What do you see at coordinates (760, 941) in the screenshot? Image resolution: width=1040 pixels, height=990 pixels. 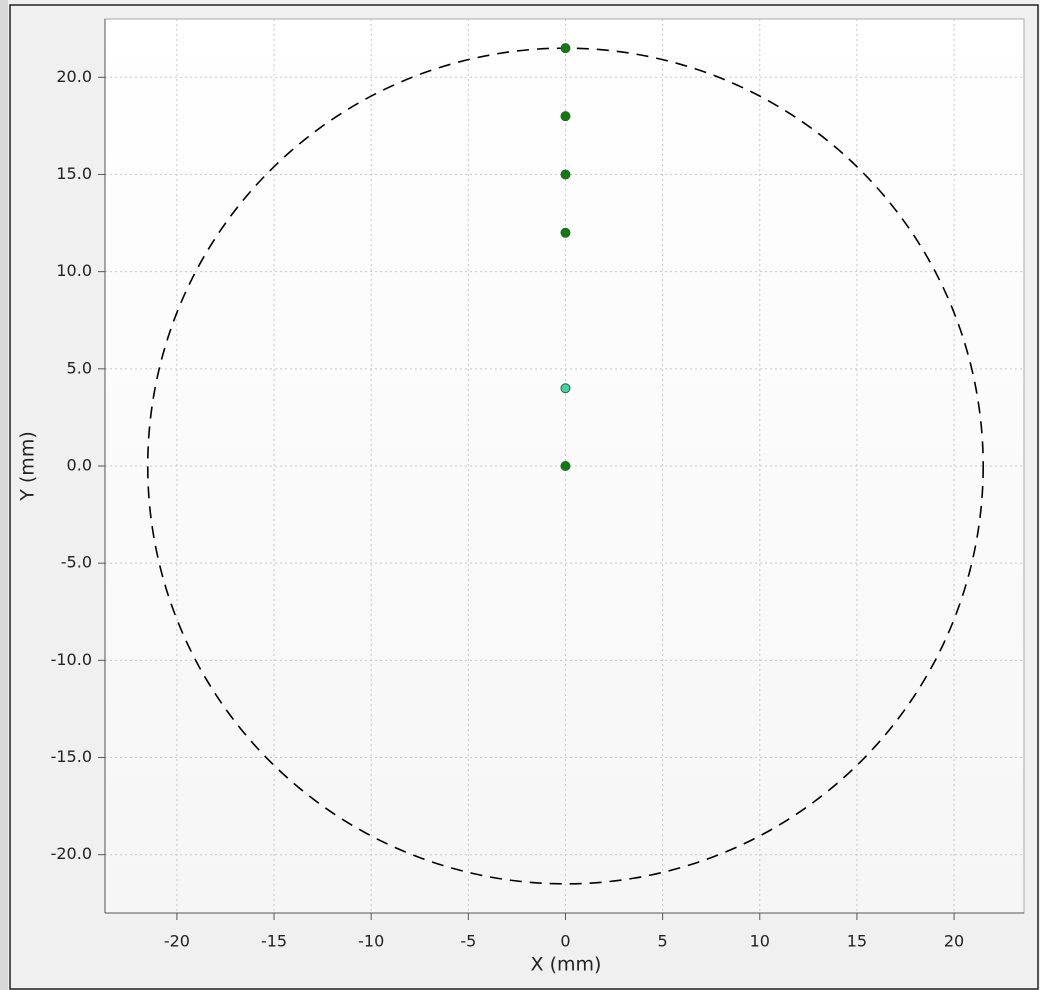 I see `x-tick-label: 10` at bounding box center [760, 941].